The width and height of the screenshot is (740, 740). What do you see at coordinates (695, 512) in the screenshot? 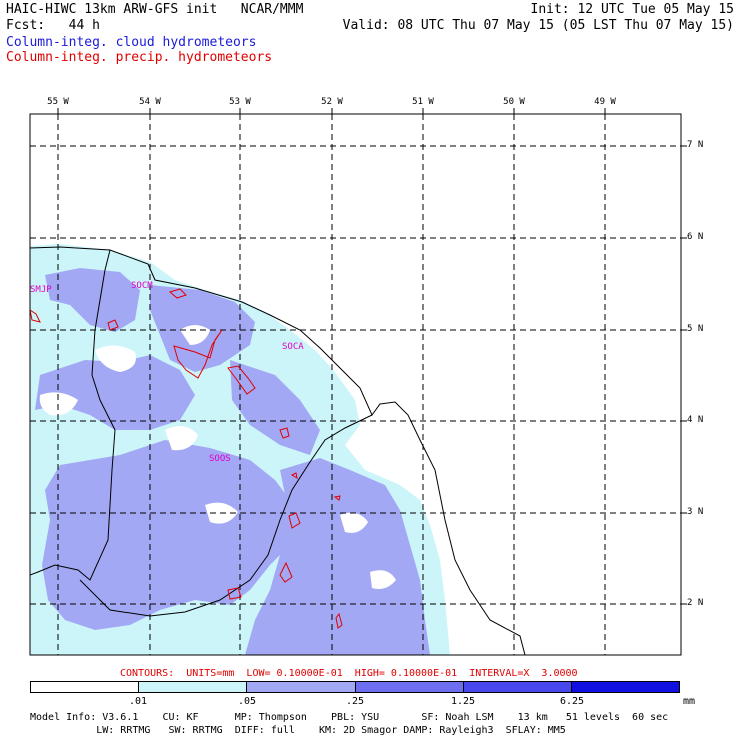
I see `lat-label-3n: 3 N` at bounding box center [695, 512].